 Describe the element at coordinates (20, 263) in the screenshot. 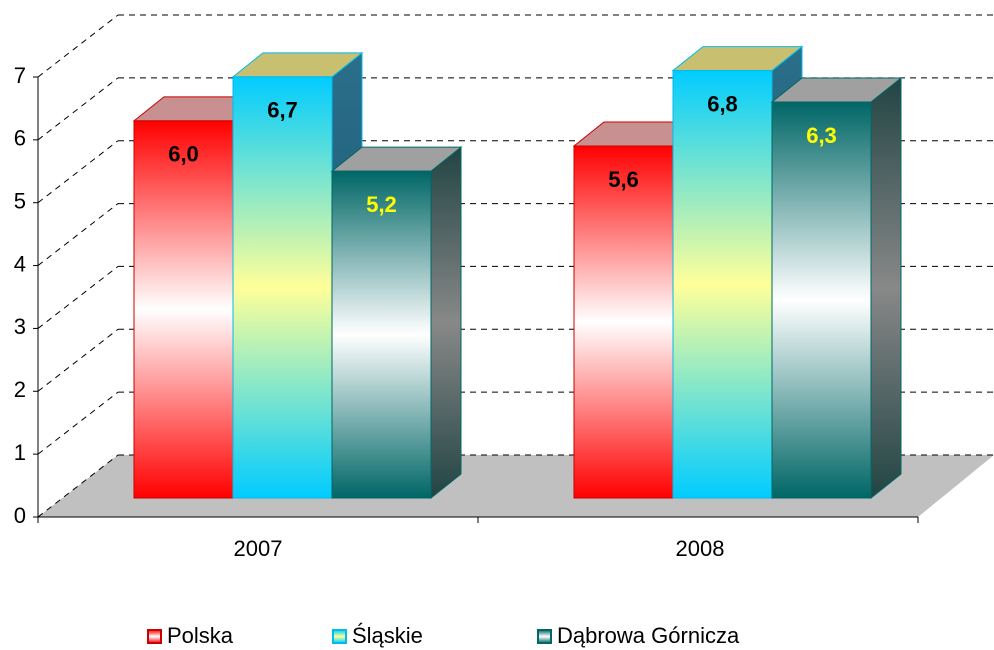

I see `y-tick-label: 4` at that location.